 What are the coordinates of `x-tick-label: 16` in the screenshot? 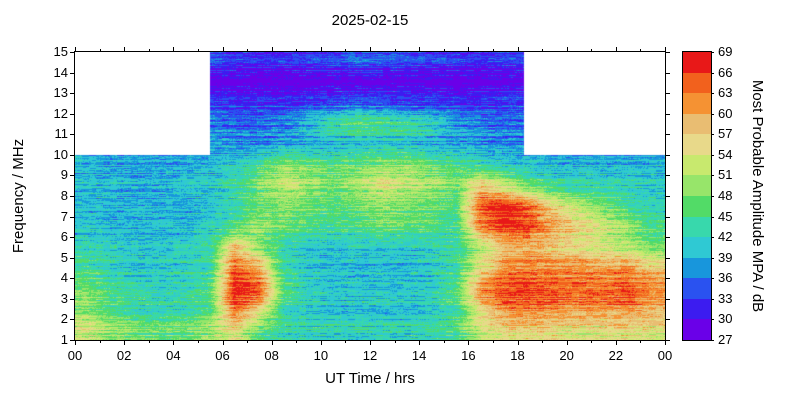 It's located at (468, 355).